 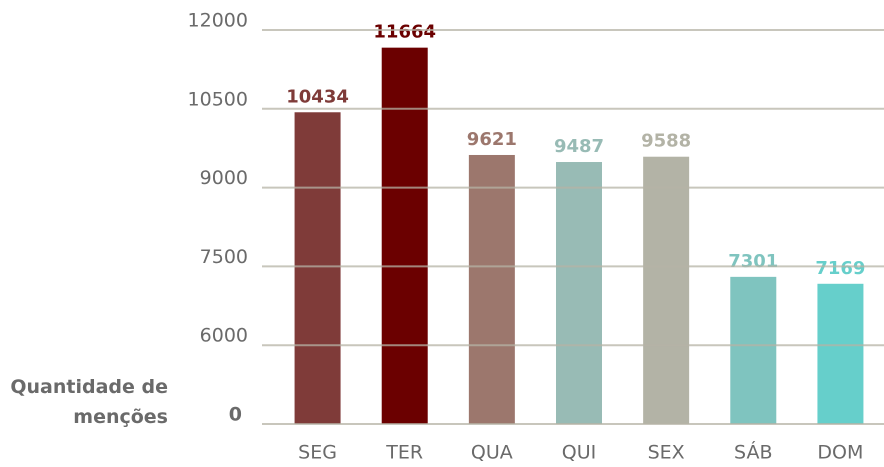 What do you see at coordinates (235, 415) in the screenshot?
I see `y-tick-label: 0` at bounding box center [235, 415].